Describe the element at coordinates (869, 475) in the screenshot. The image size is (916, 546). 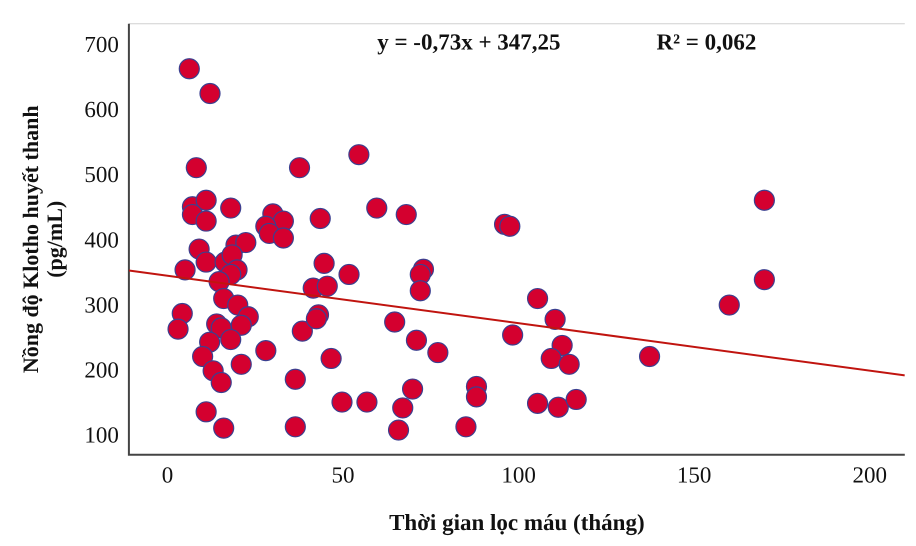
I see `x-tick-label: 200` at that location.